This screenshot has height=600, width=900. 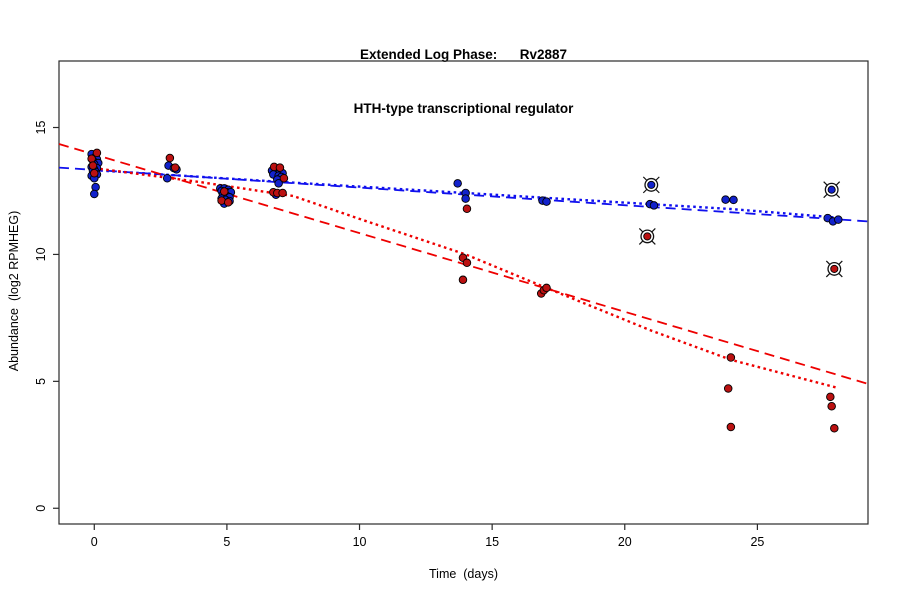 I want to click on x-tick-label: 10, so click(x=360, y=542).